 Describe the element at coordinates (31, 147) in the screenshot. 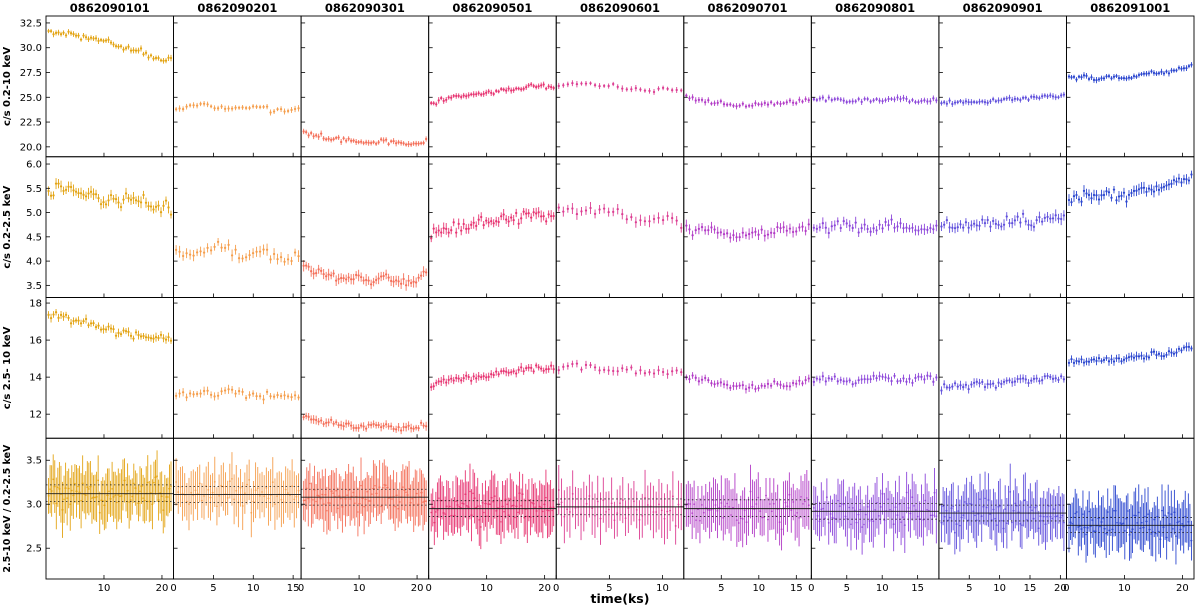

I see `y-tick-label: 20.0` at that location.